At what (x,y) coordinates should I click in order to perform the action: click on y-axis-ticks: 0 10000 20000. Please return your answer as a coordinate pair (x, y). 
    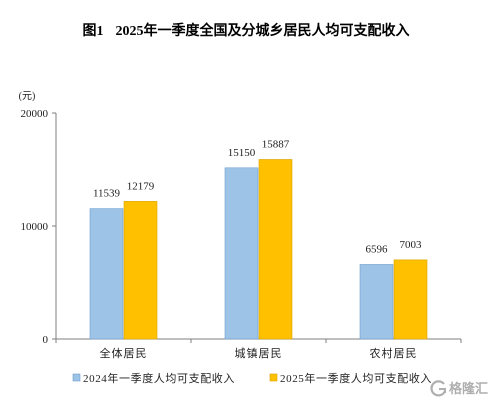
    Looking at the image, I should click on (38, 227).